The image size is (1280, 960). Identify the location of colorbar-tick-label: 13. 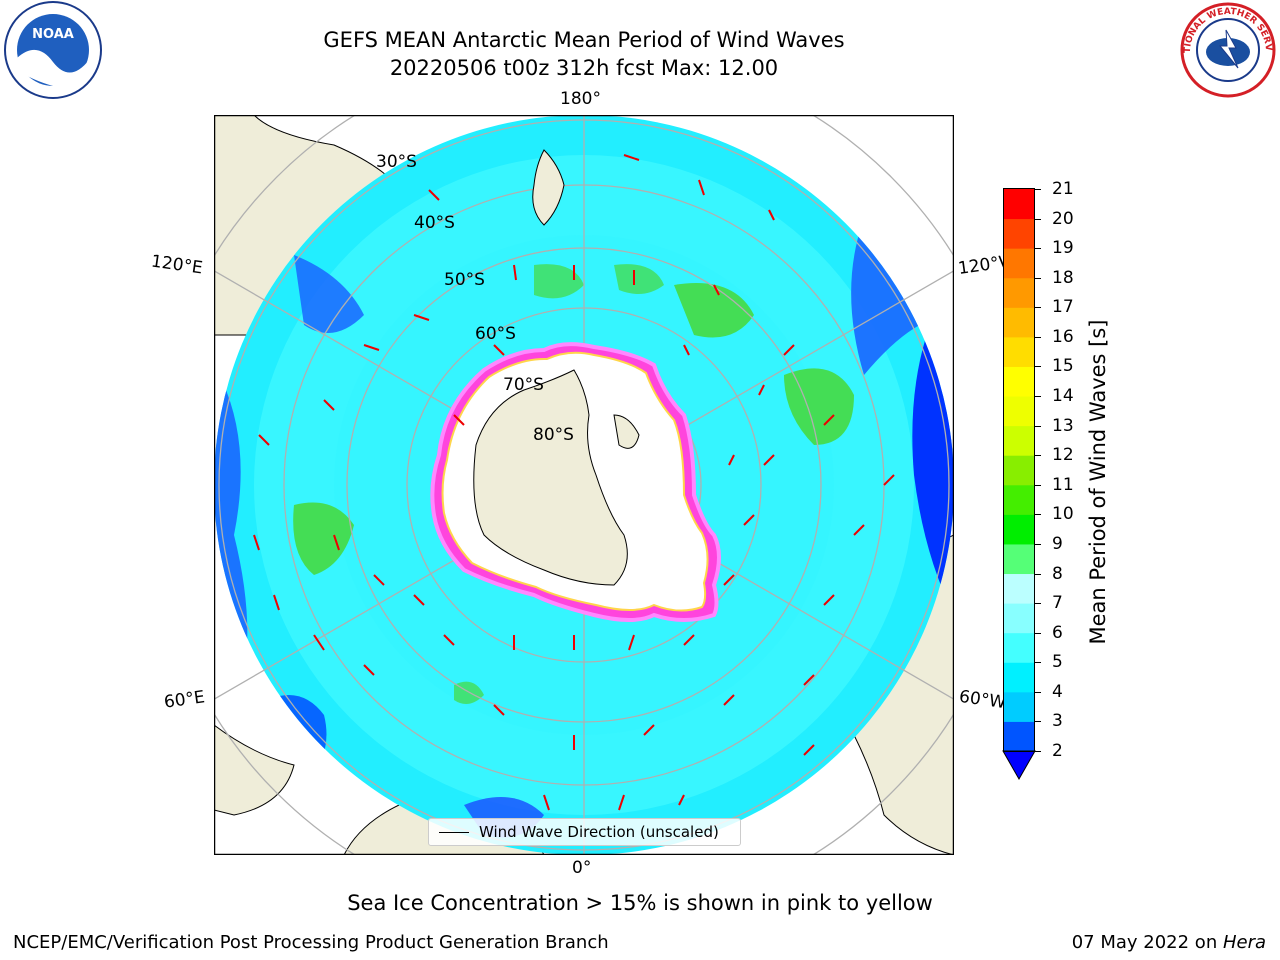
(1063, 425).